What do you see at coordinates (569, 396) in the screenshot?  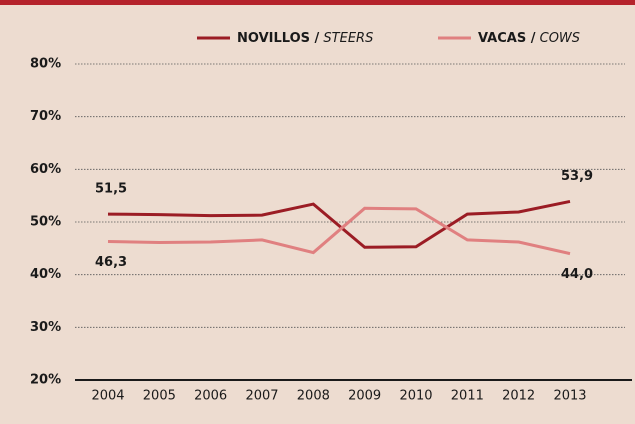 I see `x-tick-label: 2013` at bounding box center [569, 396].